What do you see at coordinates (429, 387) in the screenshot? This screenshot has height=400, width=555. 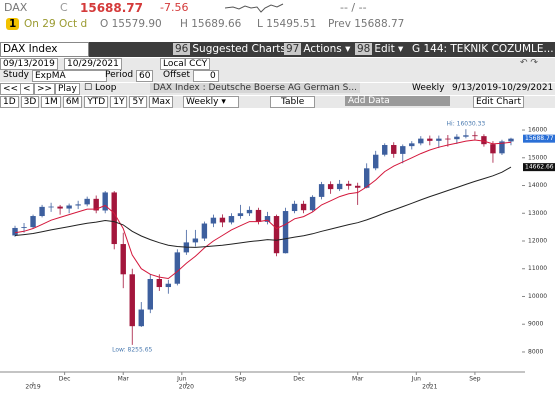 I see `year-label: 2021` at bounding box center [429, 387].